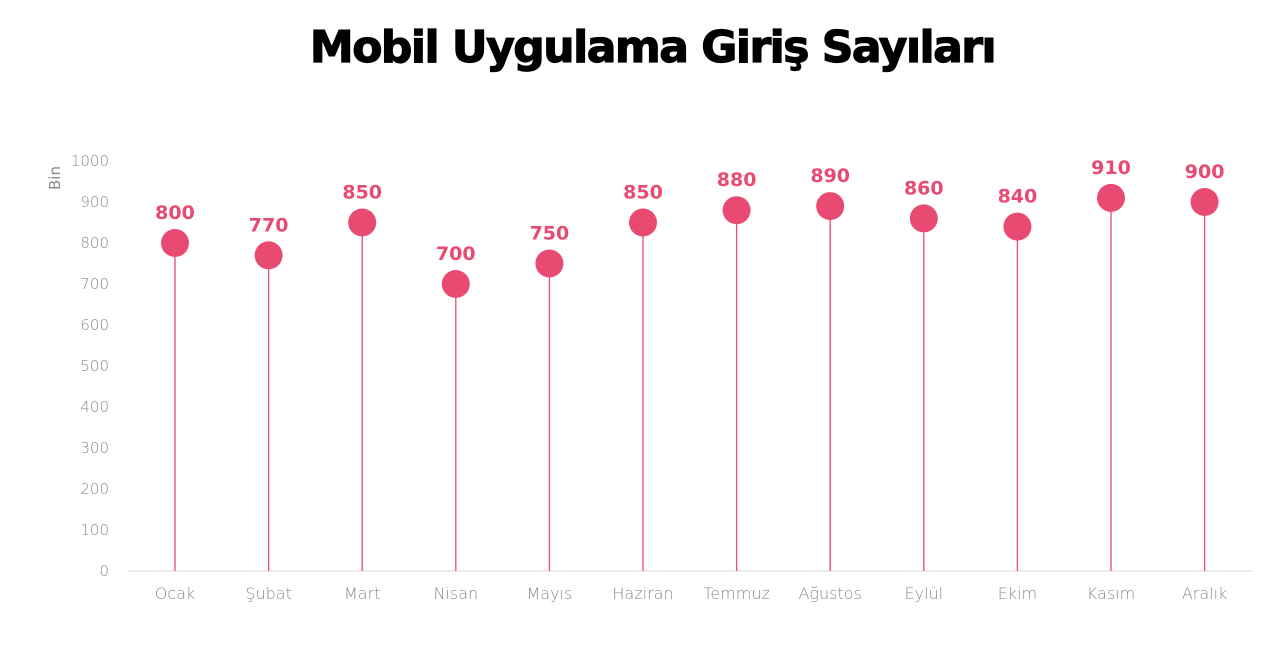  I want to click on x-tick-label: Eylül, so click(923, 593).